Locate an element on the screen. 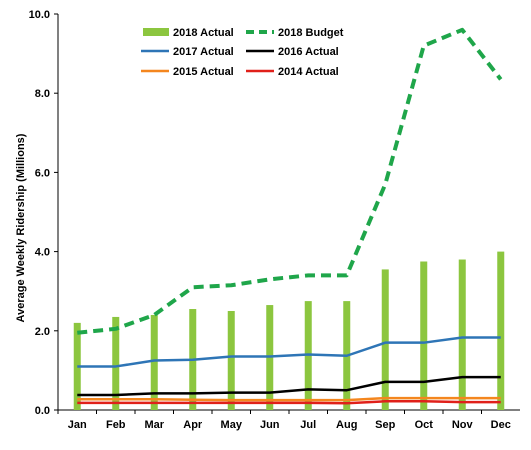 This screenshot has width=531, height=450. line-2017-actual is located at coordinates (289, 352).